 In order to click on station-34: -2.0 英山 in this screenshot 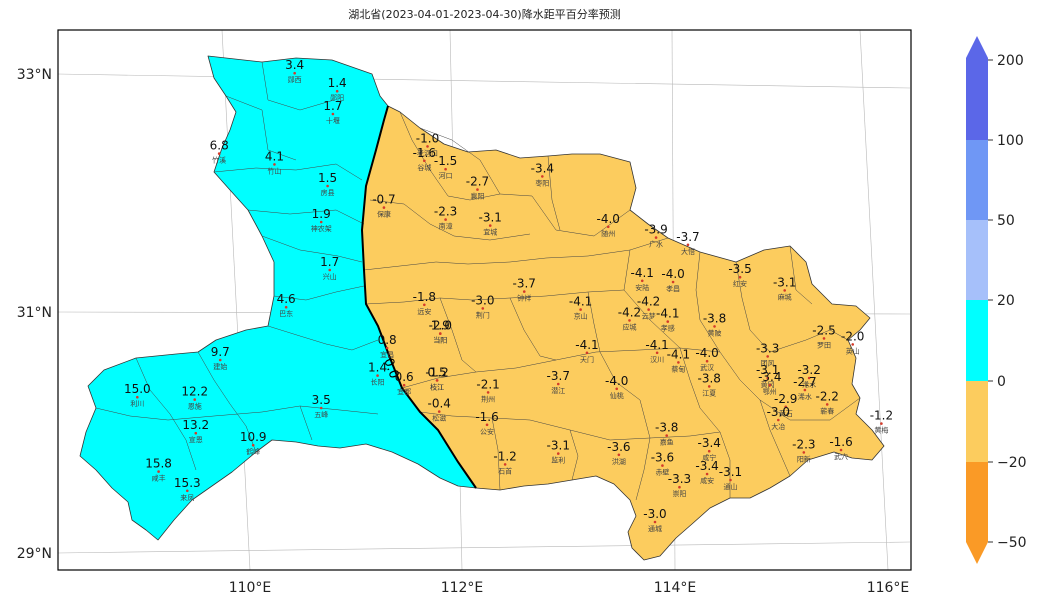, I will do `click(852, 342)`.